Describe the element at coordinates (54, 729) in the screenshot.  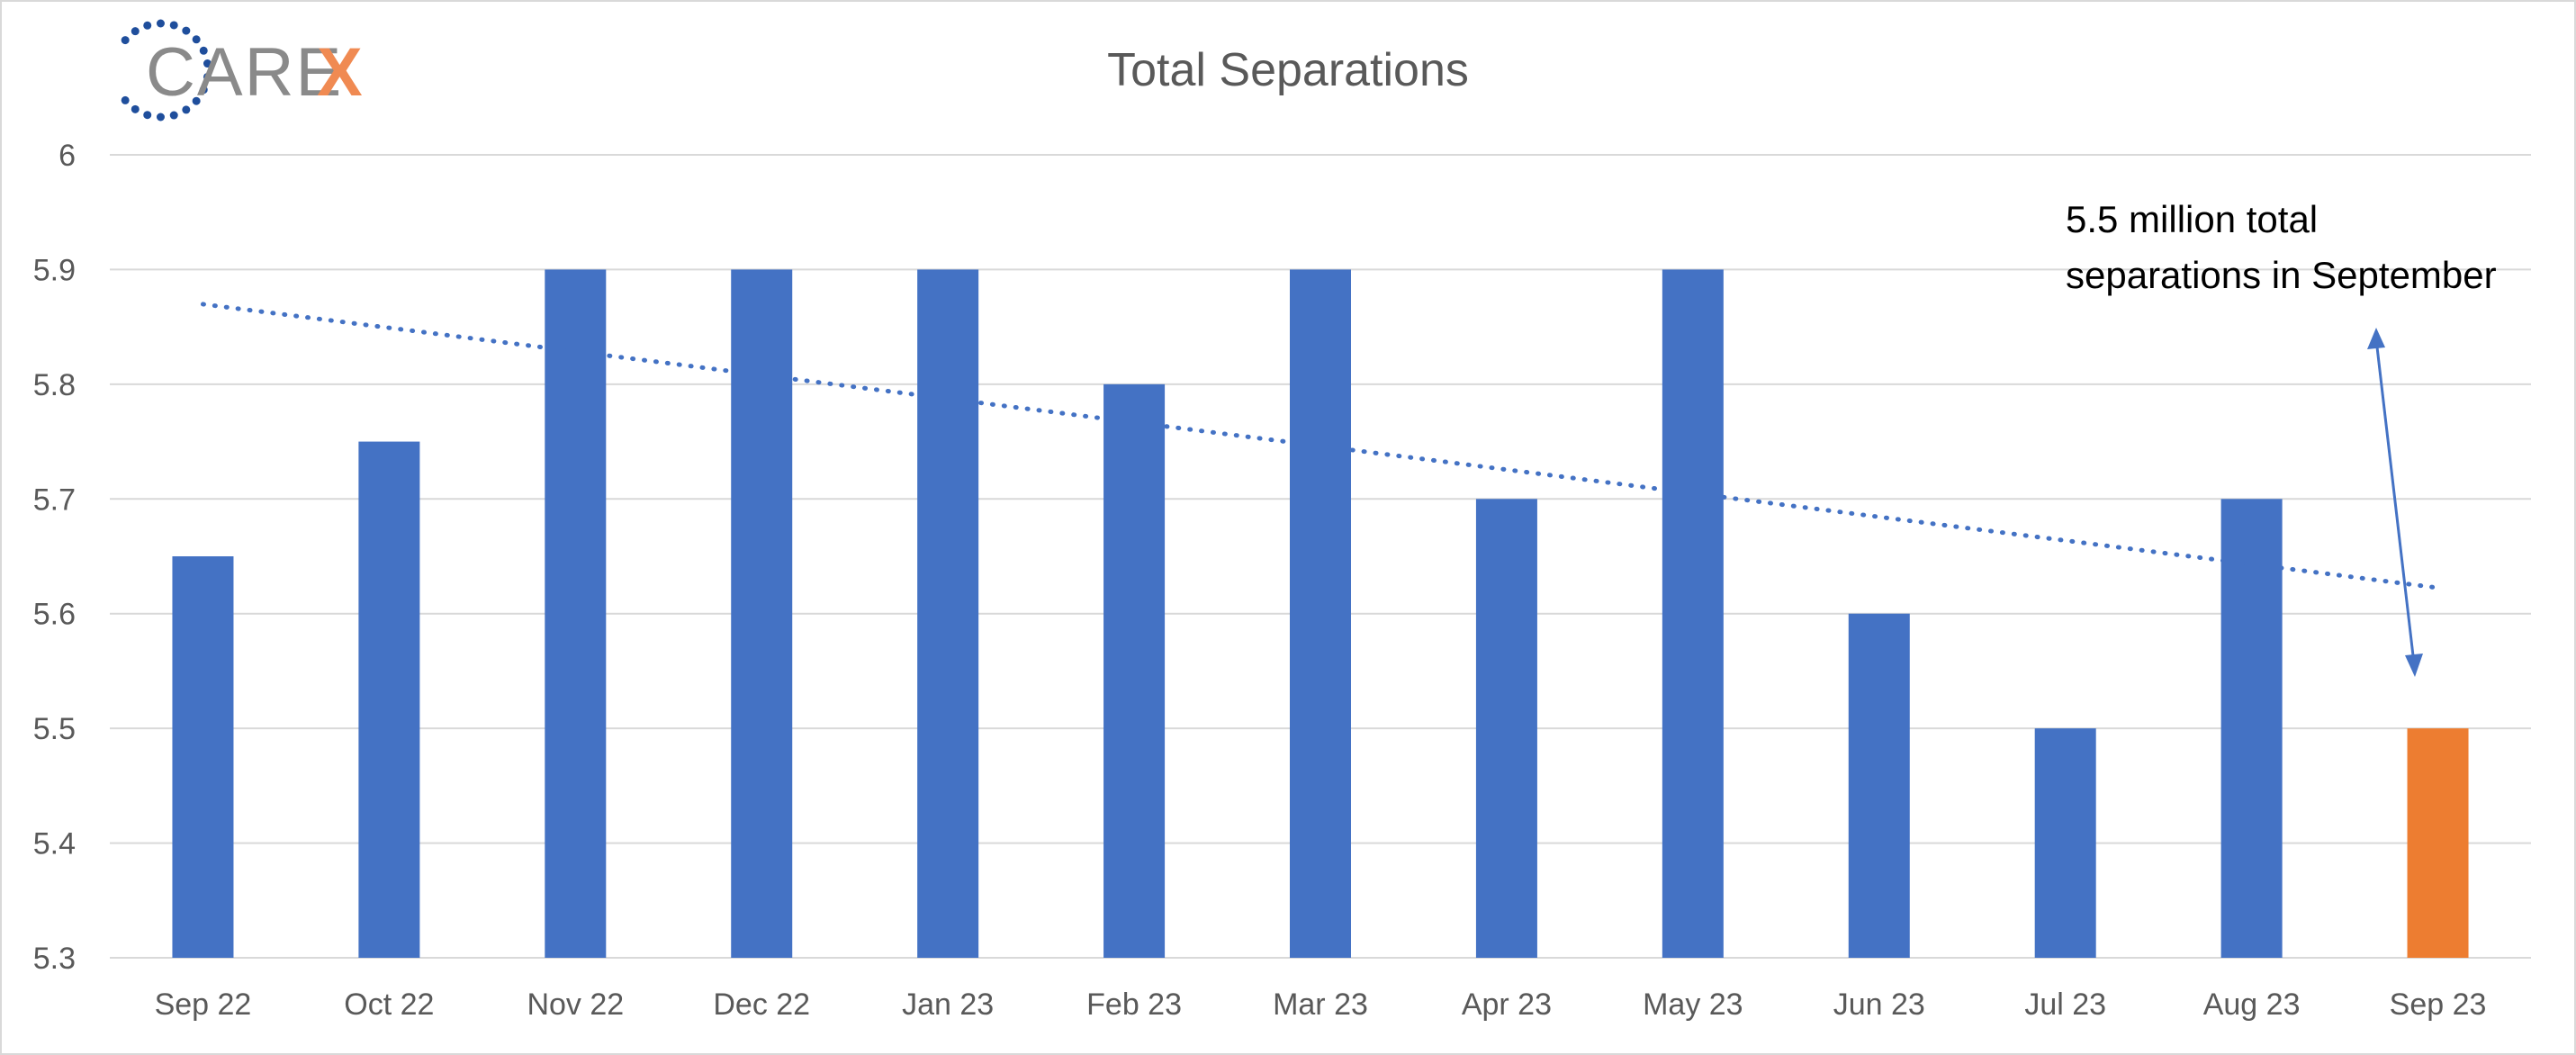
I see `y-tick-label: 5.5` at that location.